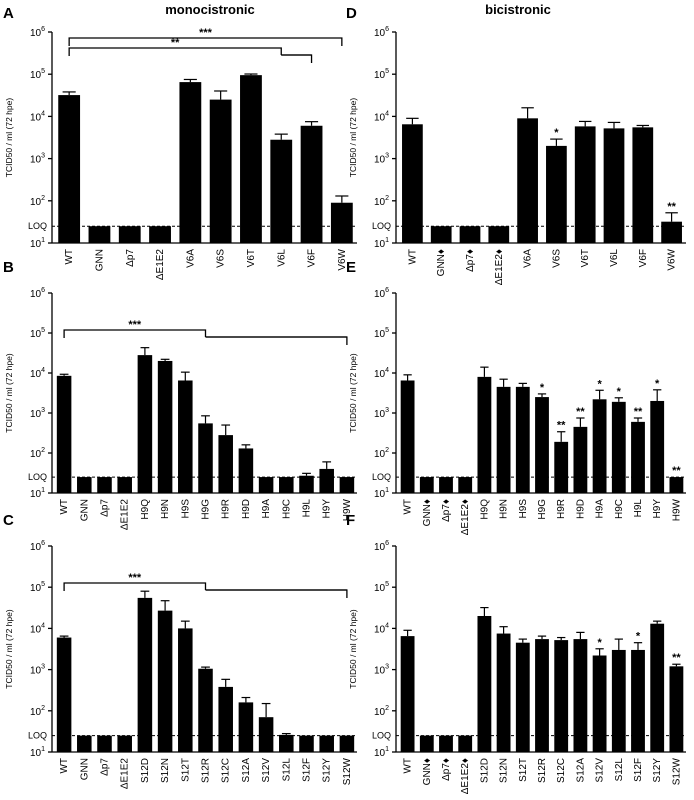  What do you see at coordinates (672, 259) in the screenshot?
I see `x-tick-label: V6W` at bounding box center [672, 259].